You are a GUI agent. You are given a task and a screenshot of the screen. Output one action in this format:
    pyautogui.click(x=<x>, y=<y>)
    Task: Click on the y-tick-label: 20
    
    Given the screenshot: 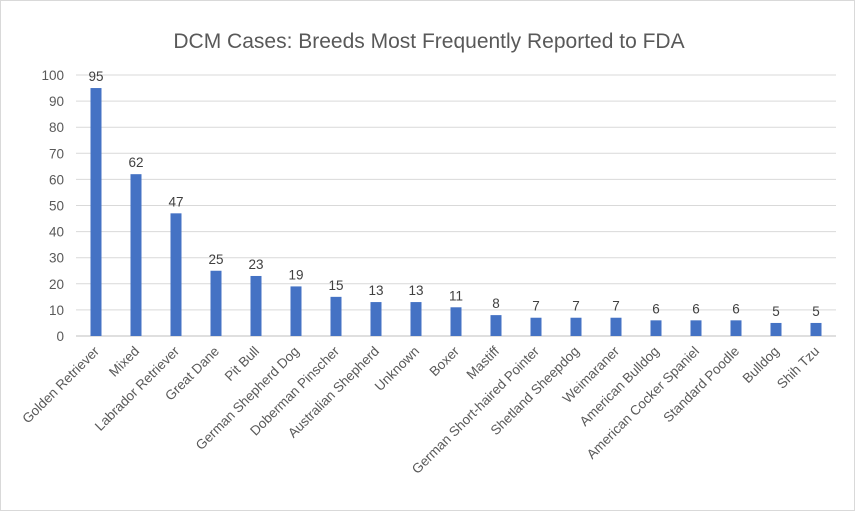 What is the action you would take?
    pyautogui.click(x=56, y=284)
    